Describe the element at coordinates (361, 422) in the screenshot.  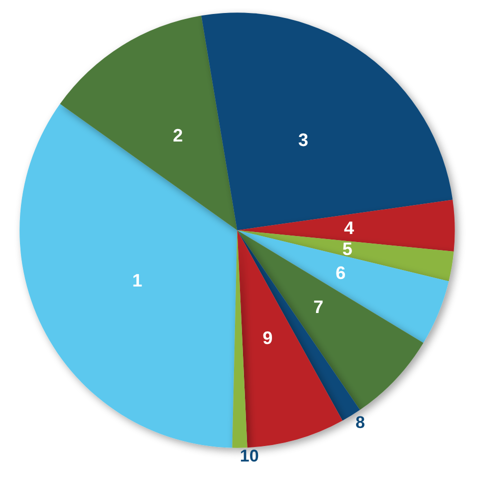
I see `slice-label: 8` at that location.